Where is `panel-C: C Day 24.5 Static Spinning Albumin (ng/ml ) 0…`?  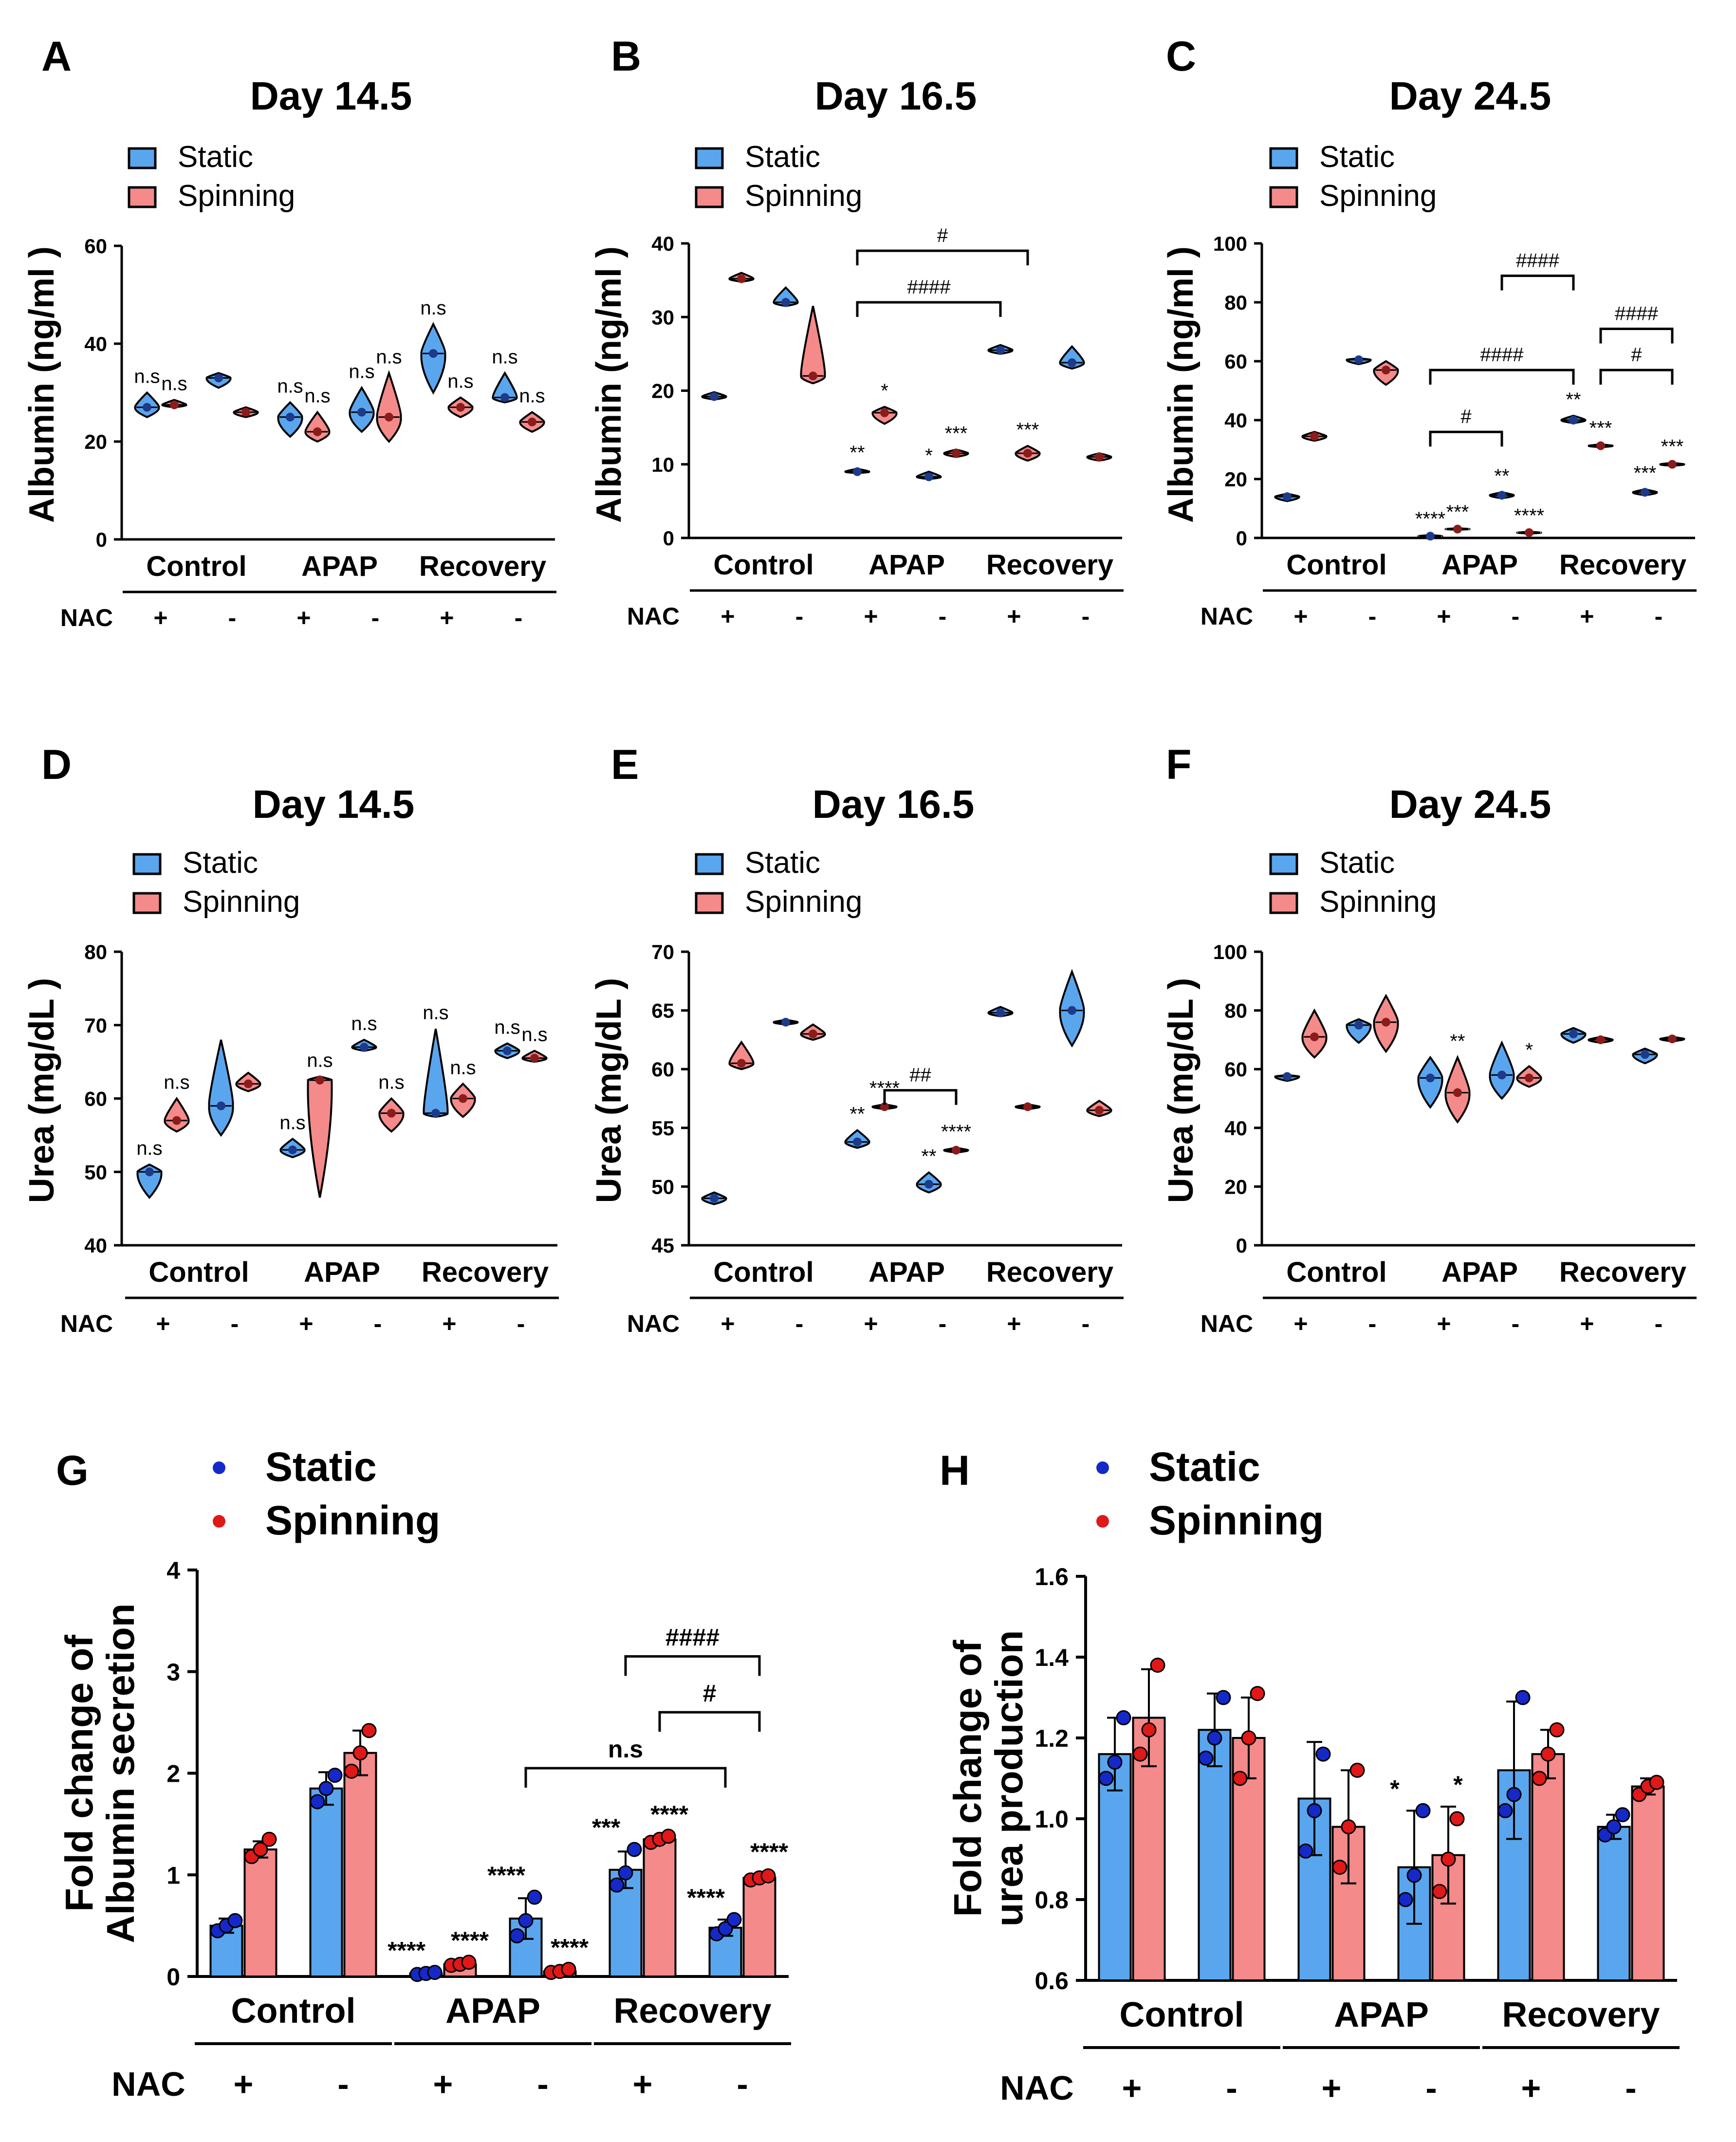 panel-C: C Day 24.5 Static Spinning Albumin (ng/ml ) 0… is located at coordinates (1429, 331).